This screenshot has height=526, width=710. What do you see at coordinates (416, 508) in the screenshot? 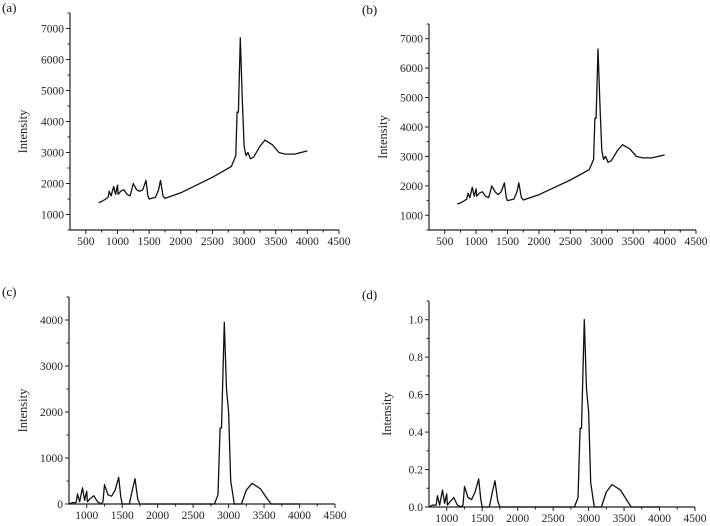
I see `y-tick-label: 0.0` at bounding box center [416, 508].